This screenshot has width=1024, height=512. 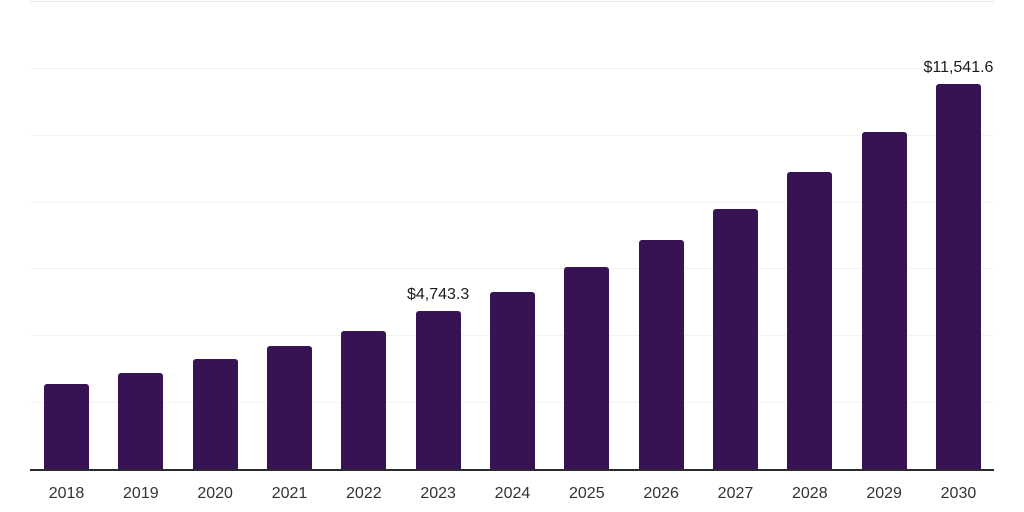 What do you see at coordinates (289, 407) in the screenshot?
I see `bar-2021` at bounding box center [289, 407].